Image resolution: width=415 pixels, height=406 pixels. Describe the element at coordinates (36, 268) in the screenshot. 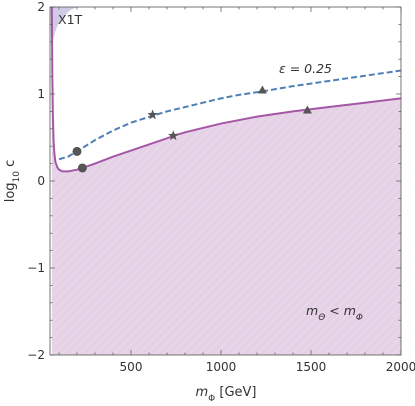

I see `y-tick-label: −1` at that location.